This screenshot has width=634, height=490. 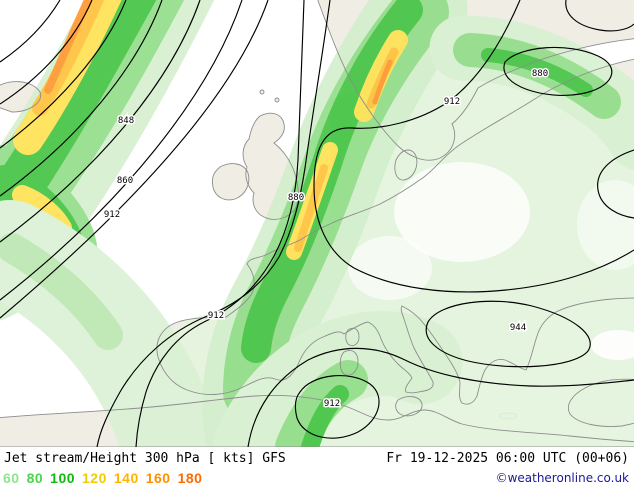 I want to click on map-title: Jet stream/Height 300 hPa [ kts] GFS, so click(x=145, y=458).